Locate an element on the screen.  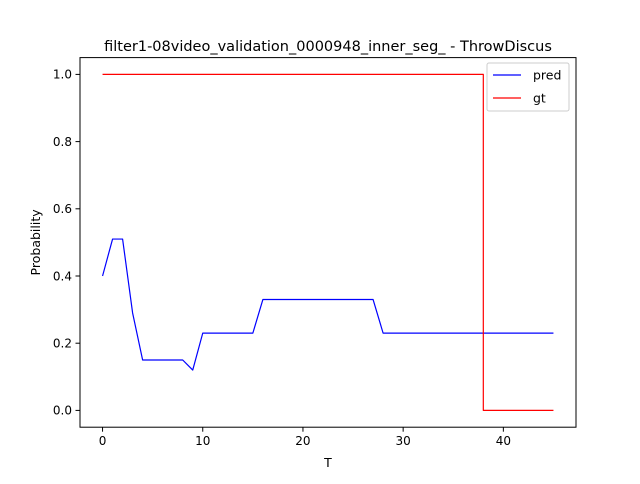
y-axis-ticks: 0.0 0.2 0.4 0.6 0.8 1.0 is located at coordinates (66, 243).